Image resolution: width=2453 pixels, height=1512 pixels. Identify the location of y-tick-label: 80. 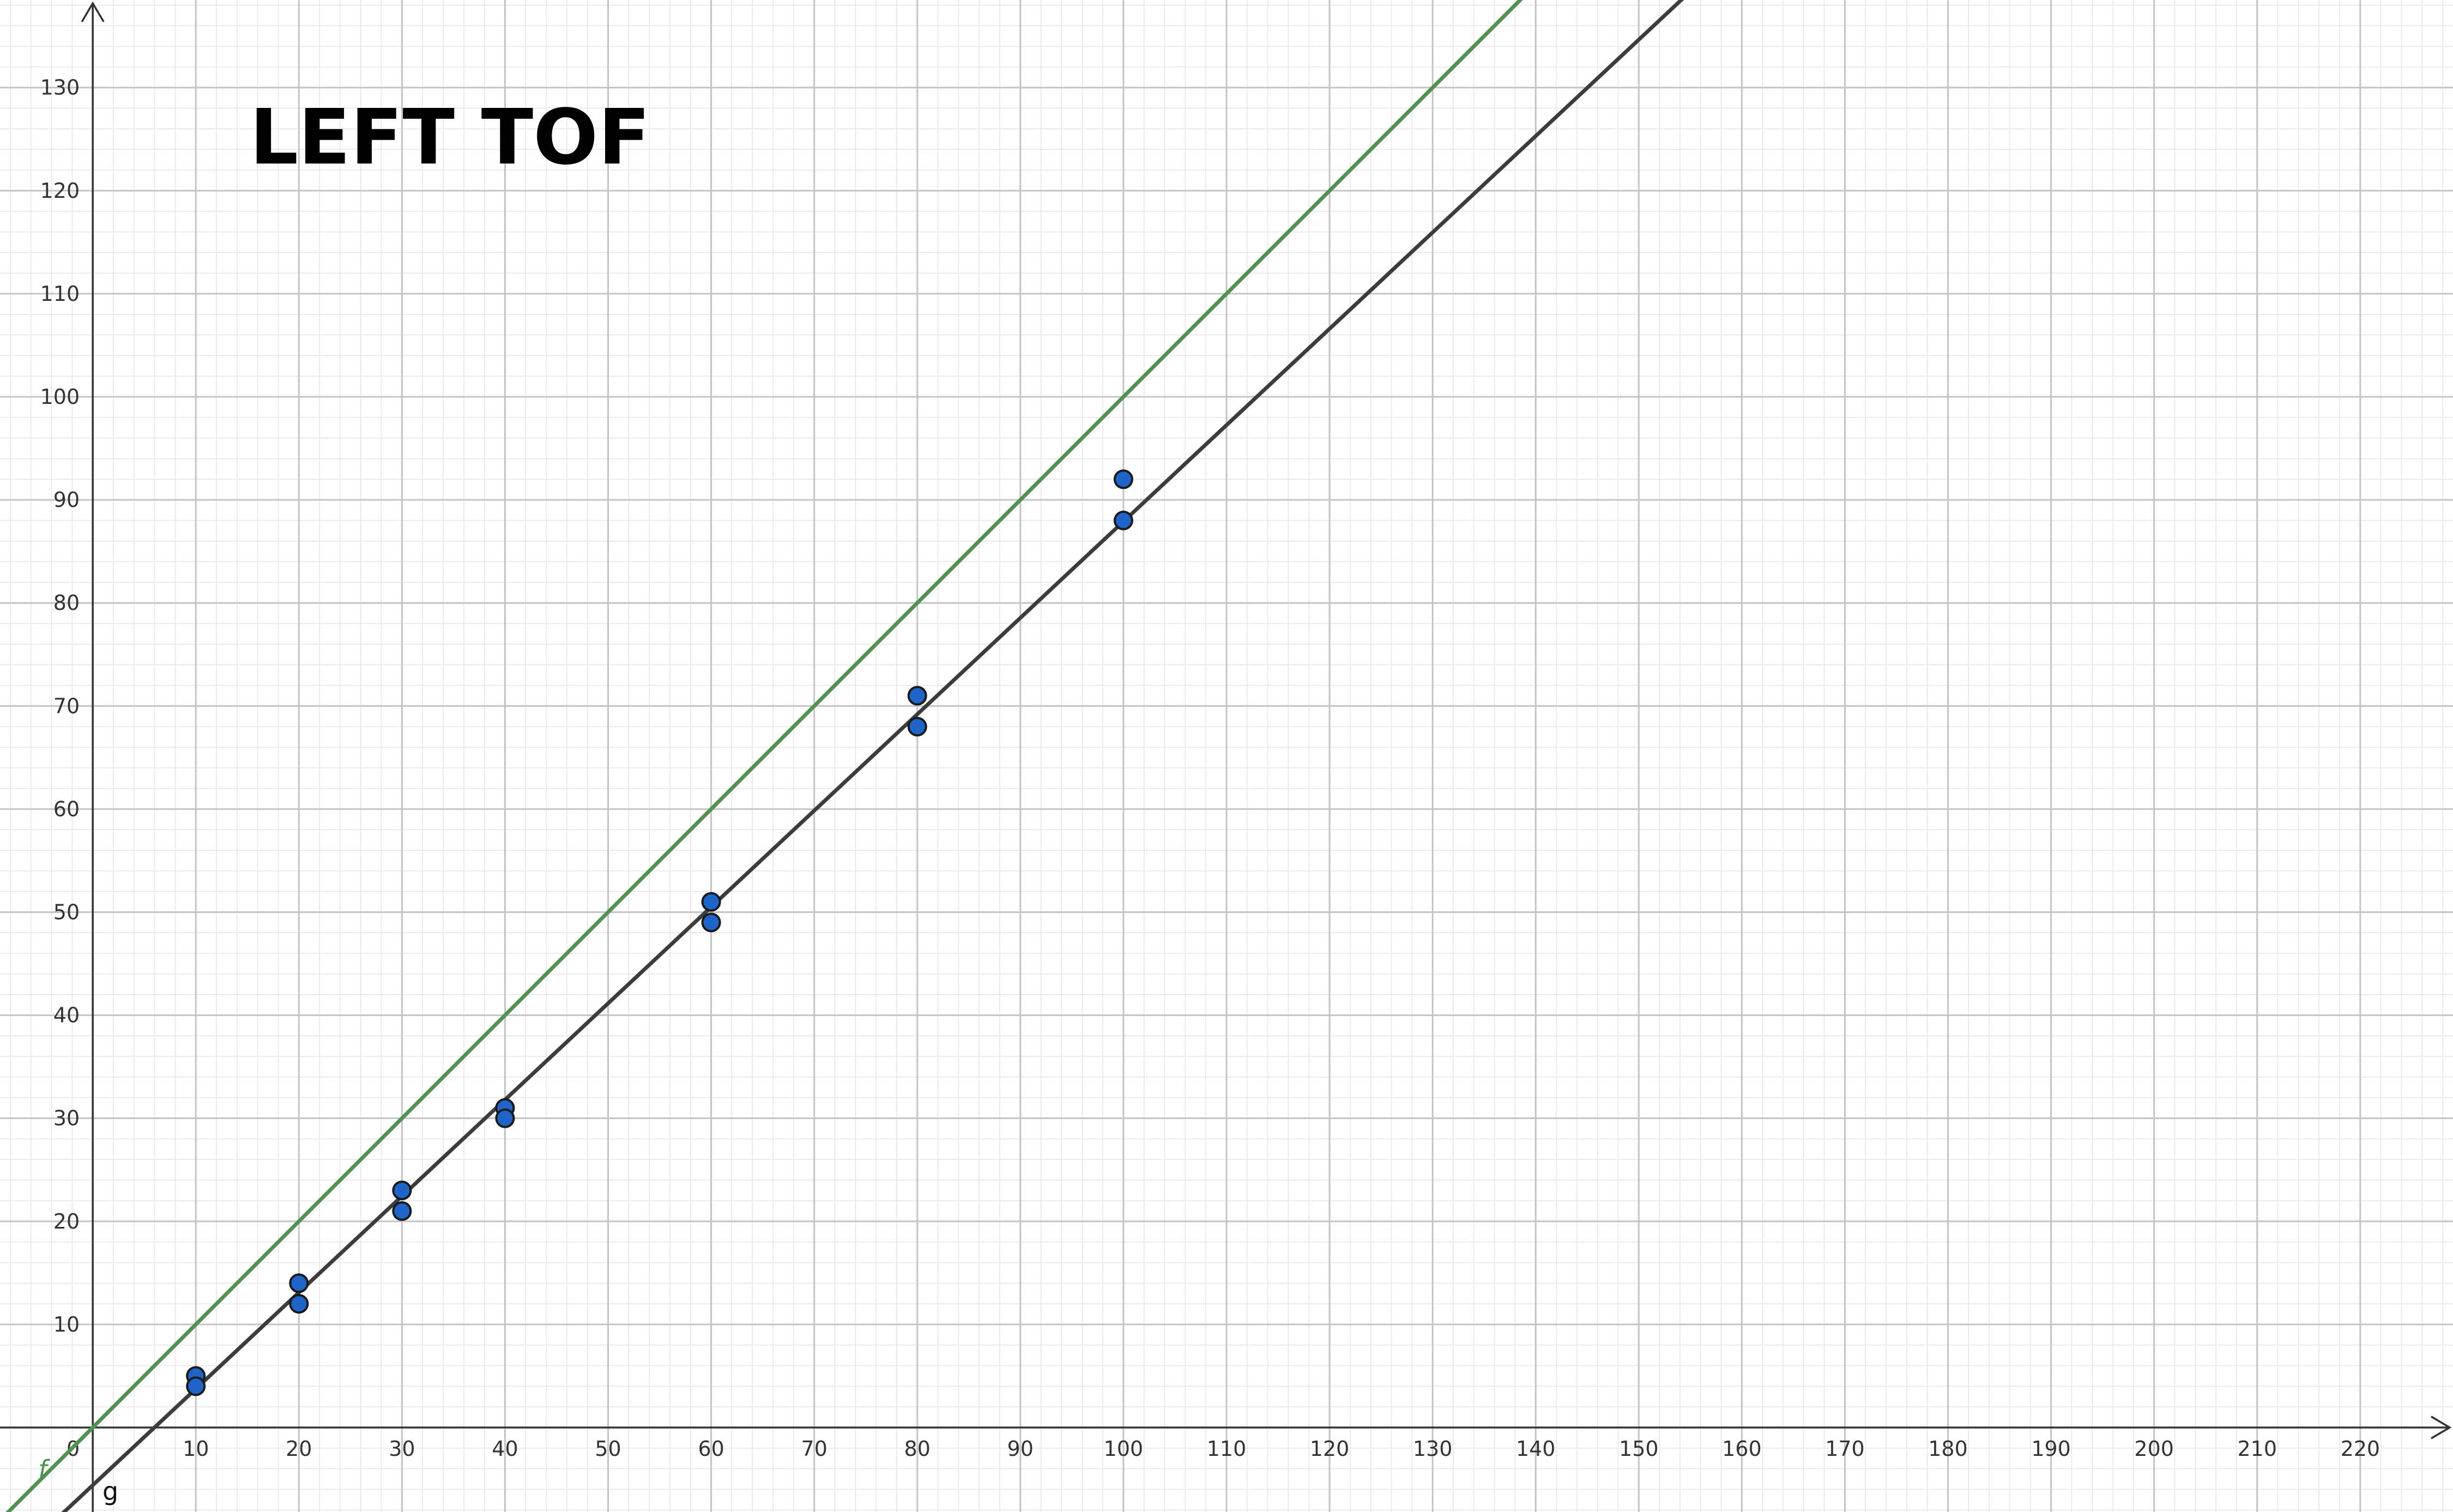
(66, 603).